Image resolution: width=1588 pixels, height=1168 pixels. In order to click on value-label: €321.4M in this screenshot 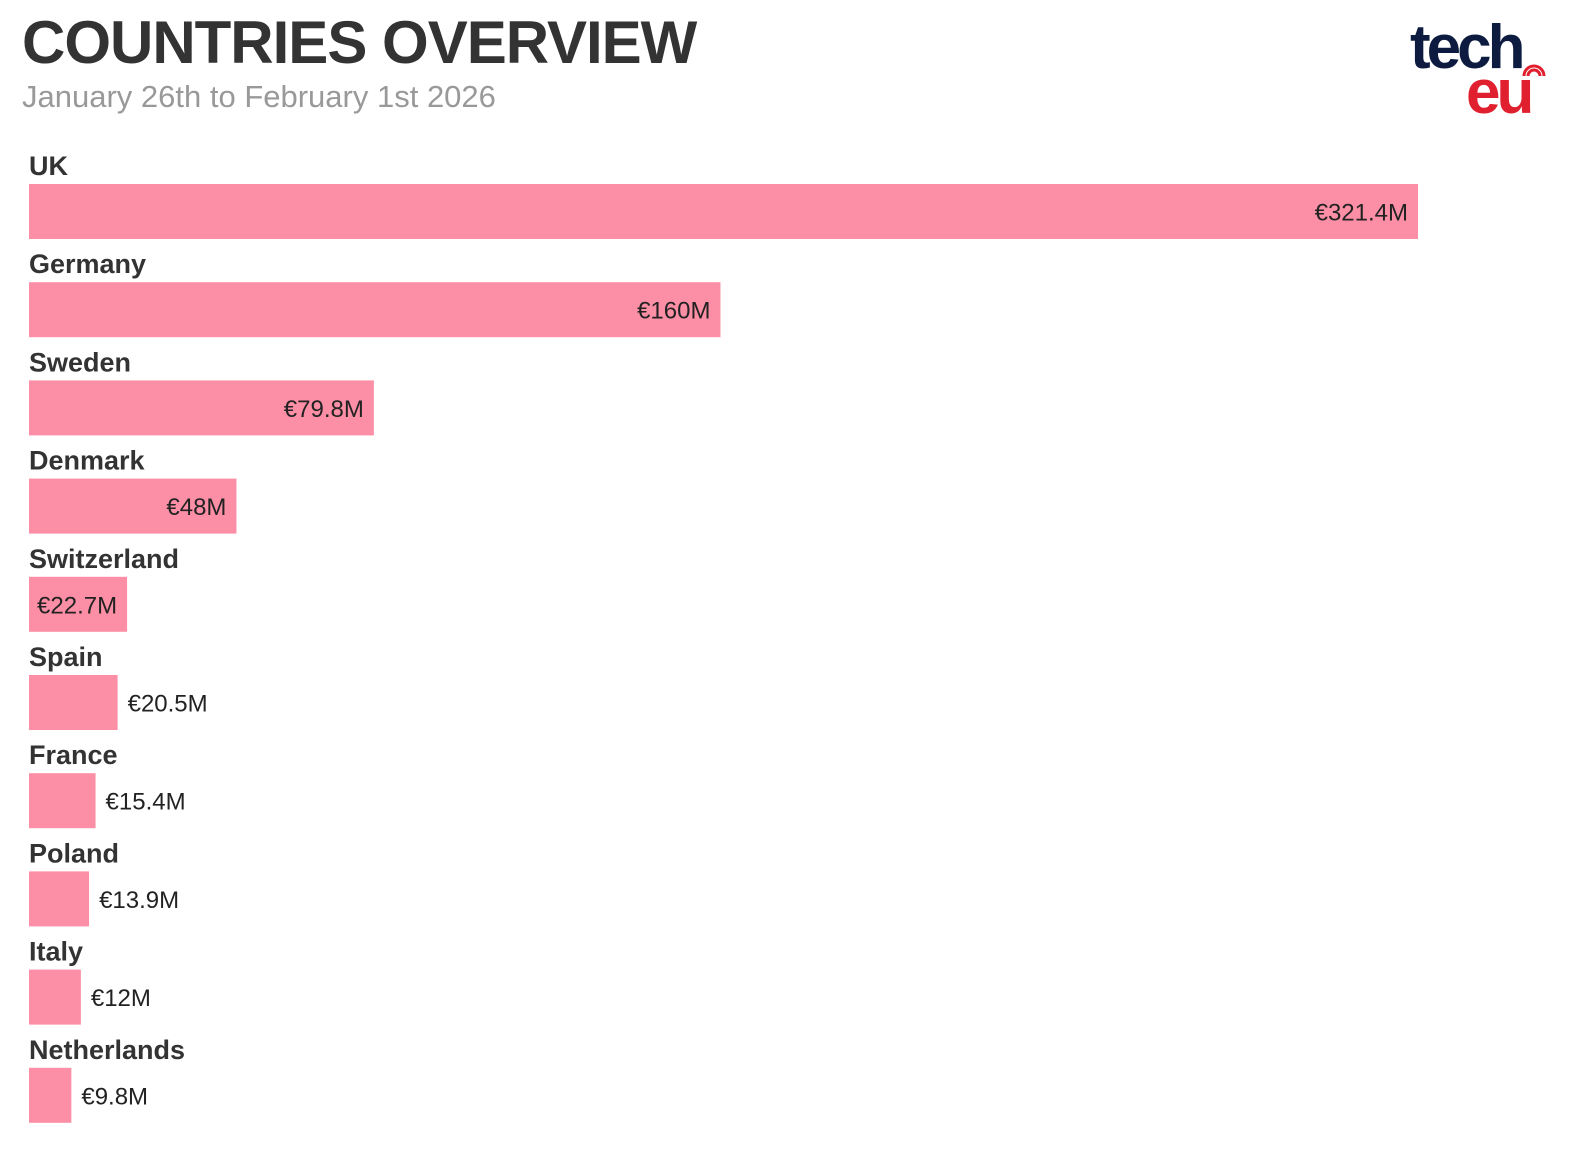, I will do `click(1361, 213)`.